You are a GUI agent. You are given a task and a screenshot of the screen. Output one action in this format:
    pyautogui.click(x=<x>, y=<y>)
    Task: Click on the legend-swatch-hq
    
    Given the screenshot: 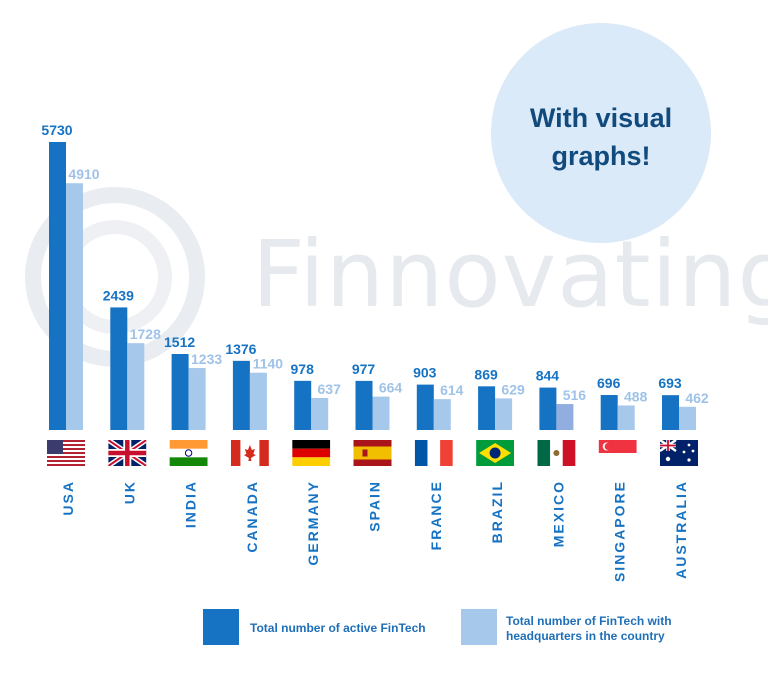 What is the action you would take?
    pyautogui.click(x=479, y=627)
    